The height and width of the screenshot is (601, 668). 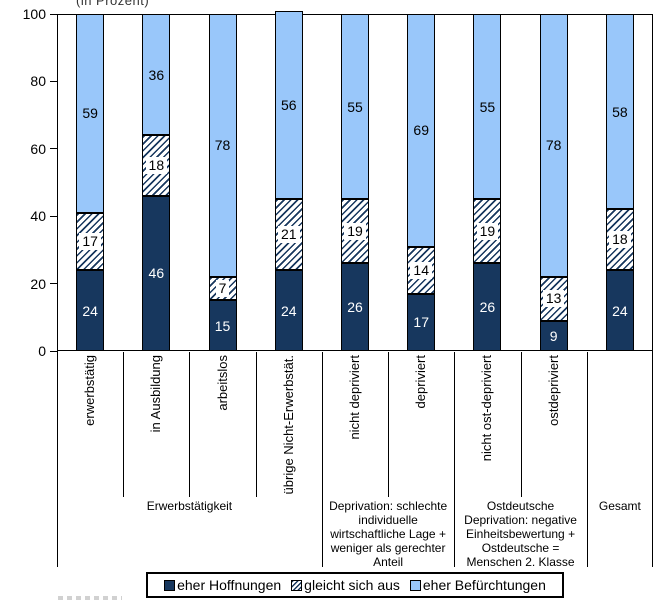 What do you see at coordinates (484, 585) in the screenshot?
I see `legend-label-befuerchtungen: eher Befürchtungen` at bounding box center [484, 585].